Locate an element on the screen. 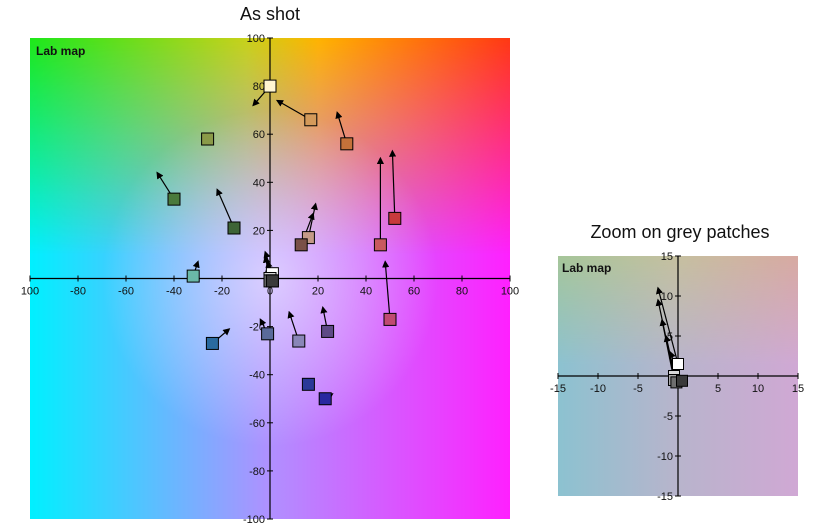 This screenshot has height=530, width=840. x-tick-label: -15 is located at coordinates (558, 389).